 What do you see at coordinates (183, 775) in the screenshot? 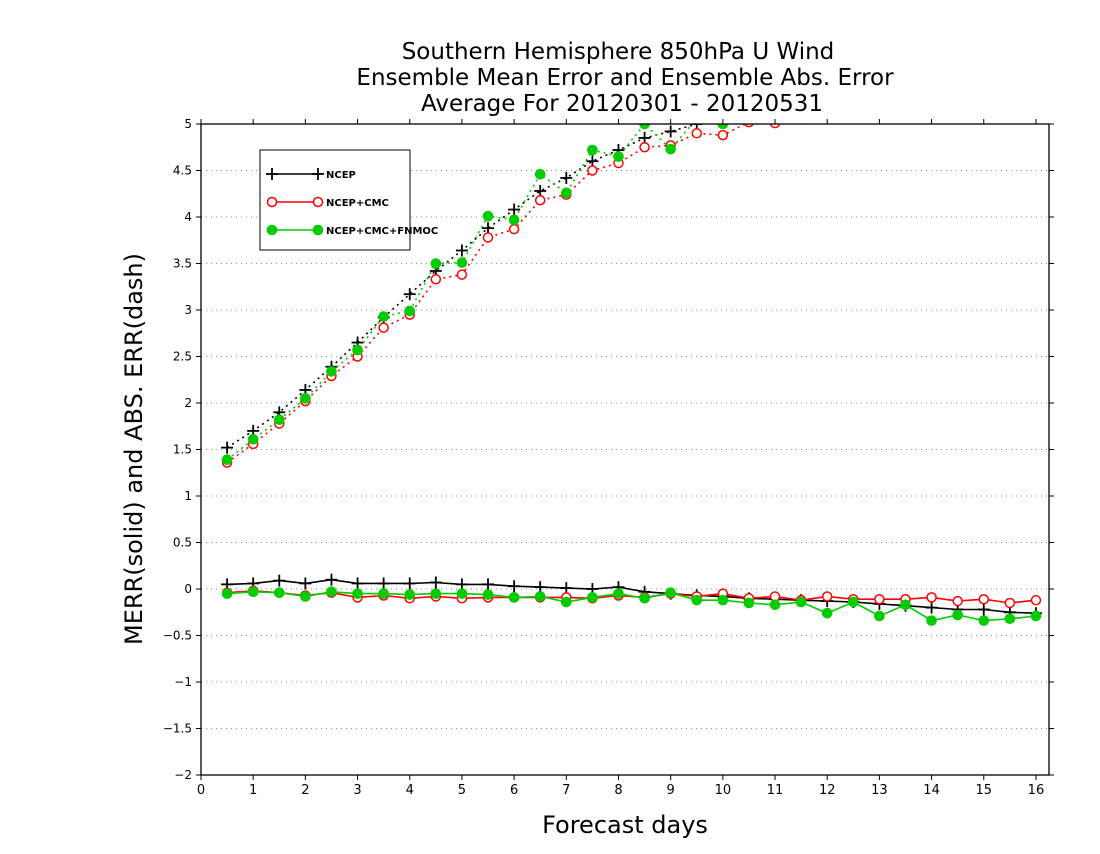
I see `y-tick-label: −2` at bounding box center [183, 775].